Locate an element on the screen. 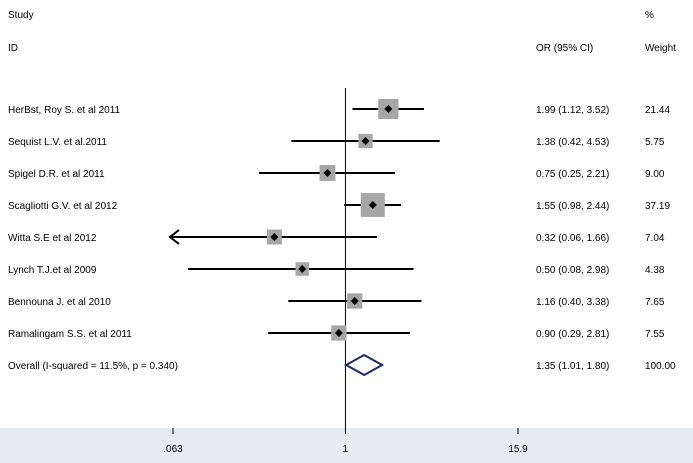 The width and height of the screenshot is (693, 463). weight-value: 7.04 is located at coordinates (655, 238).